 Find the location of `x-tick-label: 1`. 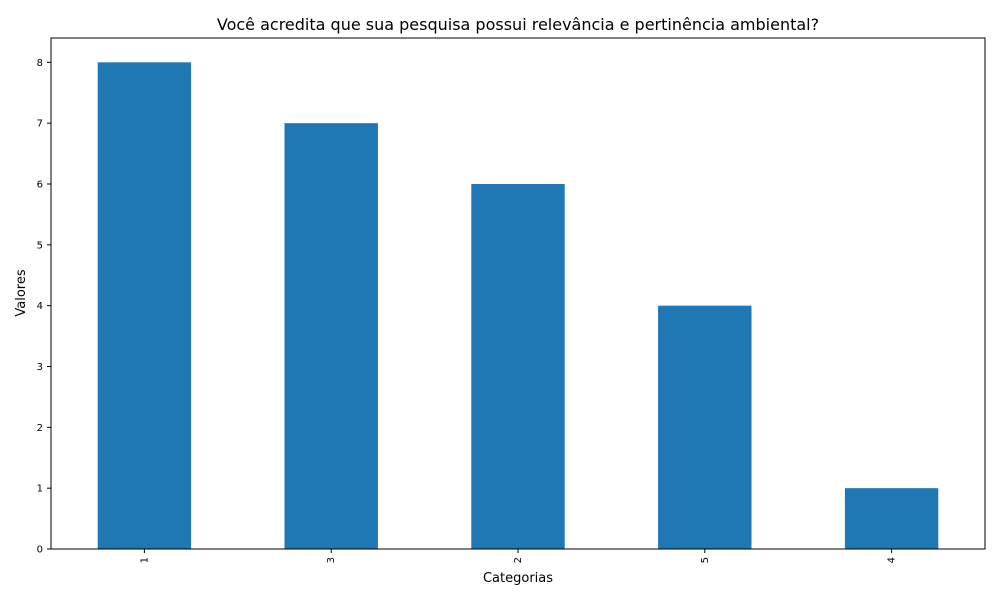

x-tick-label: 1 is located at coordinates (144, 560).